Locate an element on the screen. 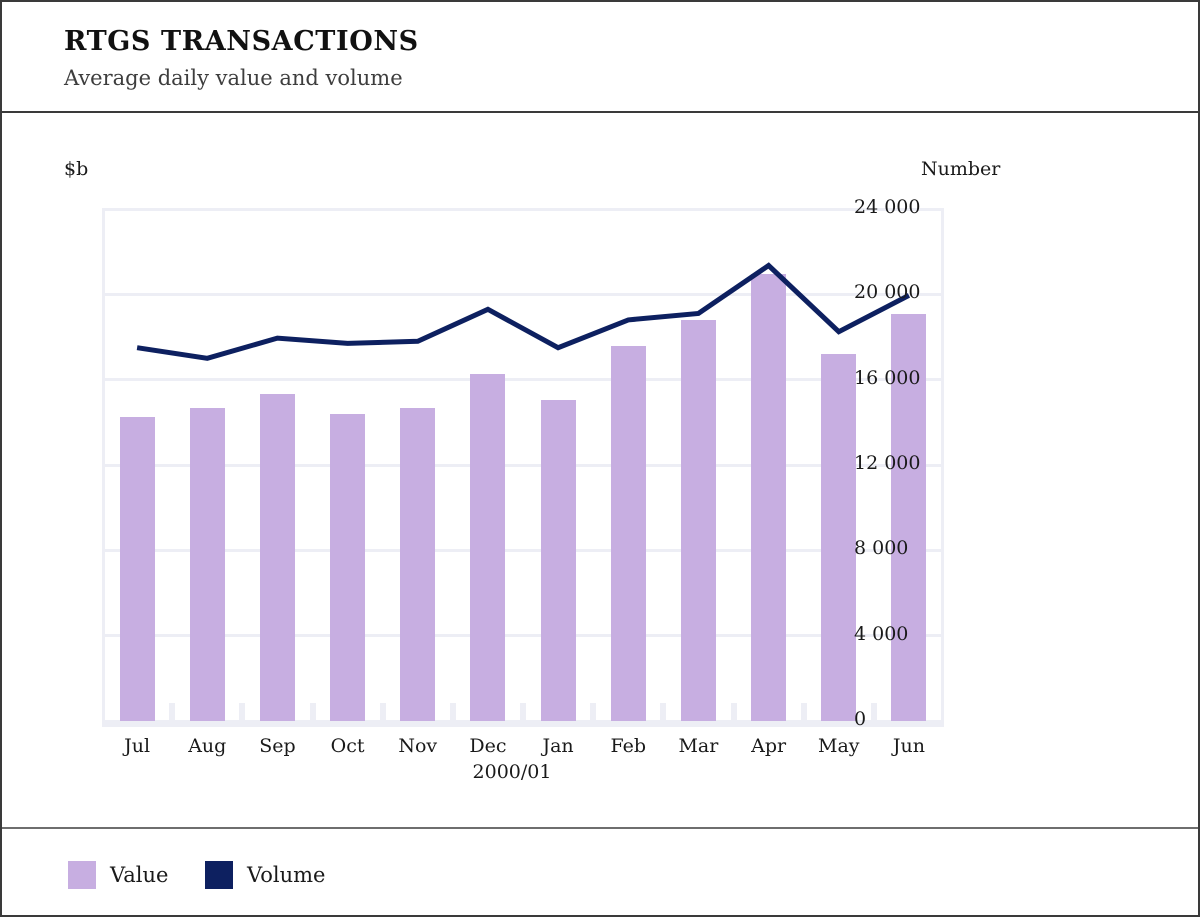 The image size is (1200, 917). legend-swatch-value is located at coordinates (82, 875).